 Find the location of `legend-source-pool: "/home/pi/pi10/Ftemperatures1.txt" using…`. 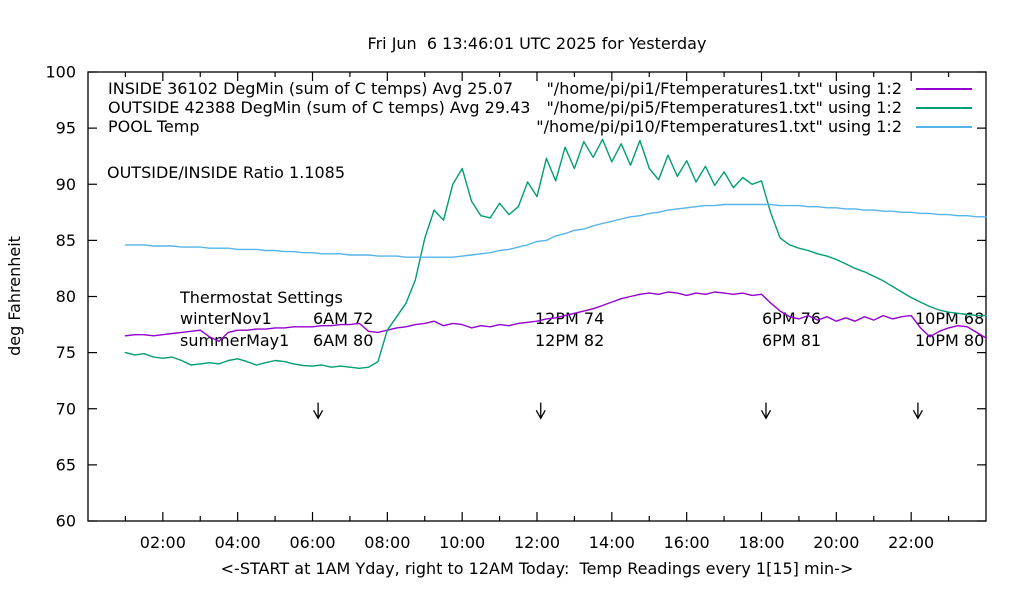

legend-source-pool: "/home/pi/pi10/Ftemperatures1.txt" using… is located at coordinates (719, 126).